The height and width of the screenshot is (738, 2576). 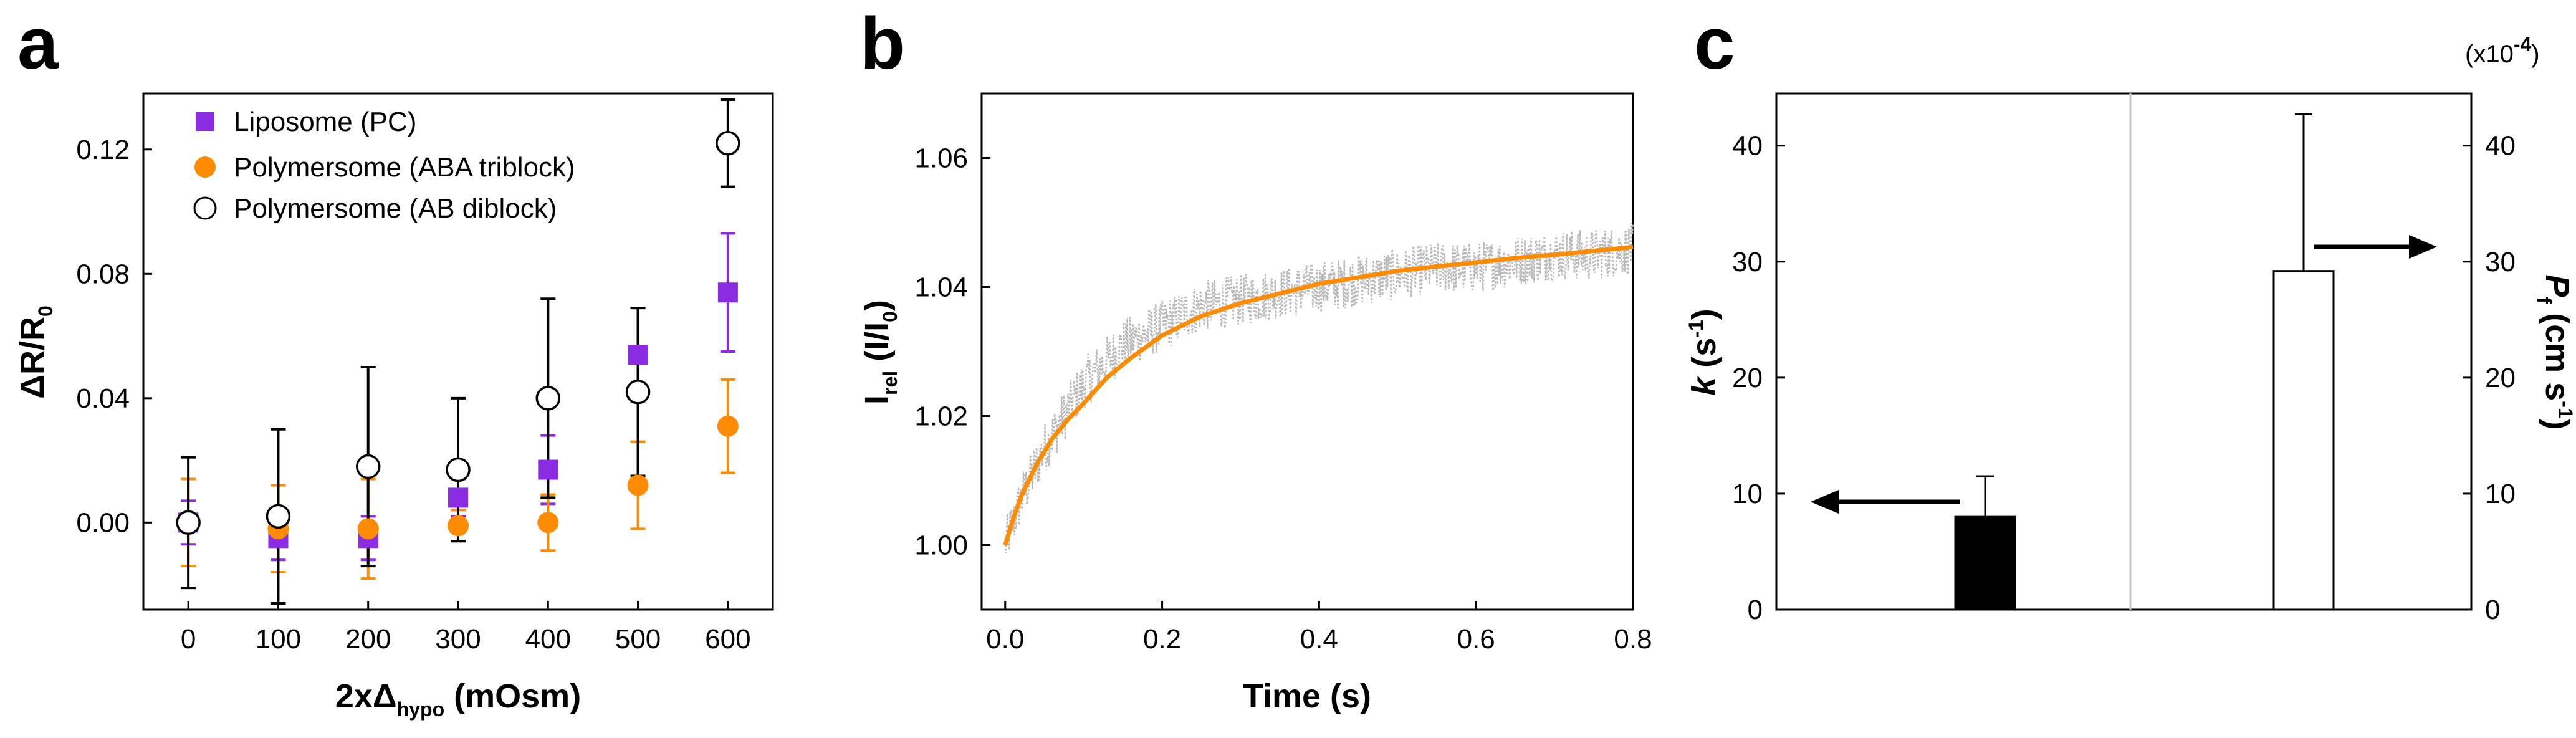 I want to click on x-tick-label-a: 400, so click(x=548, y=639).